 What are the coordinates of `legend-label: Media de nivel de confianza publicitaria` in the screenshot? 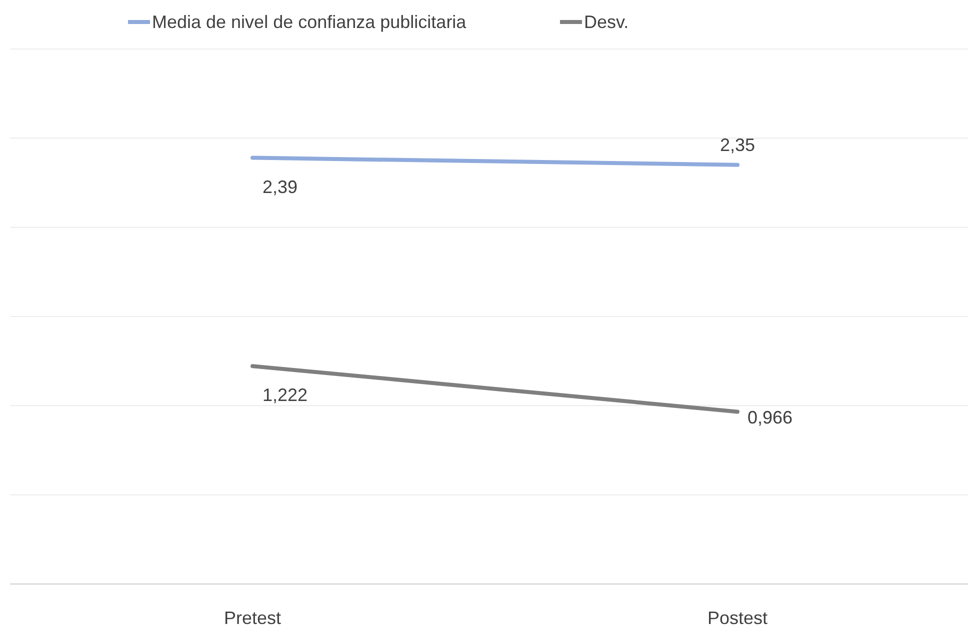 It's located at (310, 22).